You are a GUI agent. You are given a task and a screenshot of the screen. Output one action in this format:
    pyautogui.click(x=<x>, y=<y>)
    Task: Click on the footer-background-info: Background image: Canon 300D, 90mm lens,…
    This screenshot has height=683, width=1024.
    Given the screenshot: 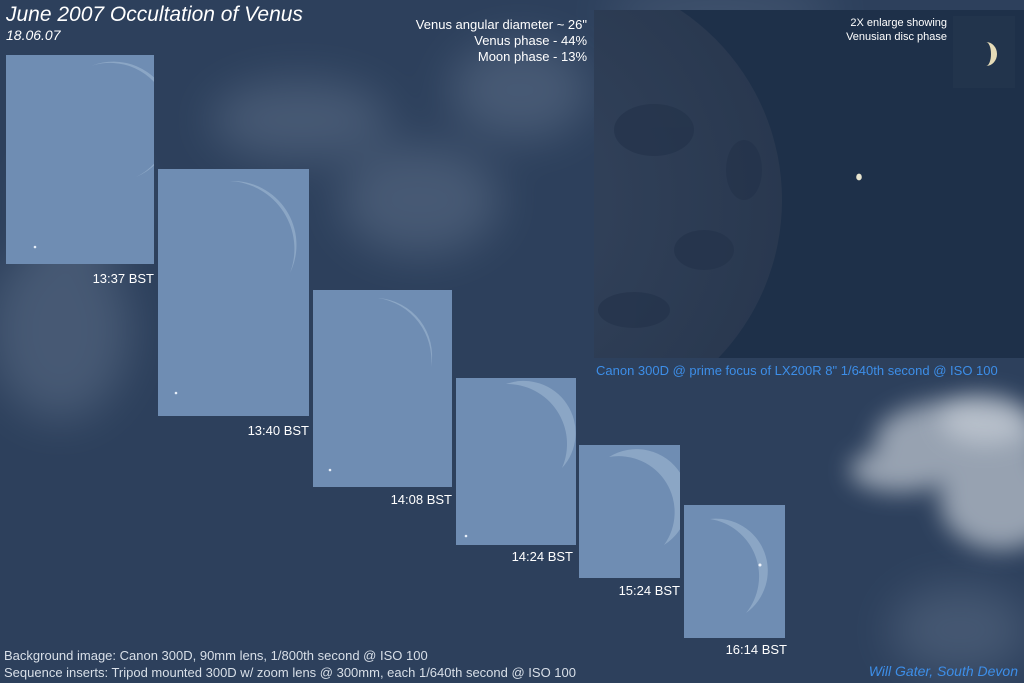 What is the action you would take?
    pyautogui.click(x=216, y=655)
    